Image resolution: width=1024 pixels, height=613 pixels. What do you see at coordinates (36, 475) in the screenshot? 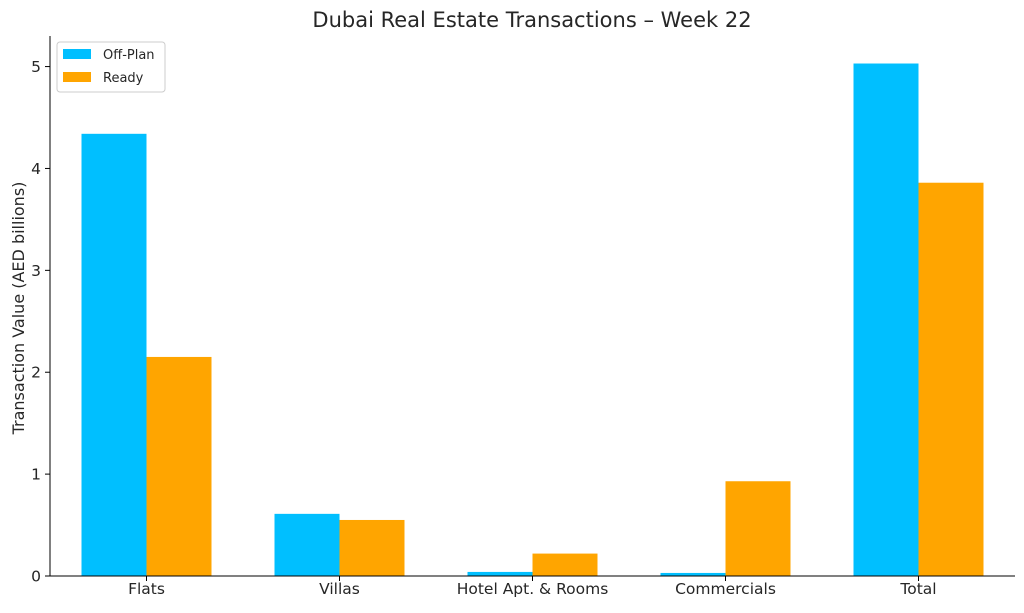
I see `y-tick-label: 1` at bounding box center [36, 475].